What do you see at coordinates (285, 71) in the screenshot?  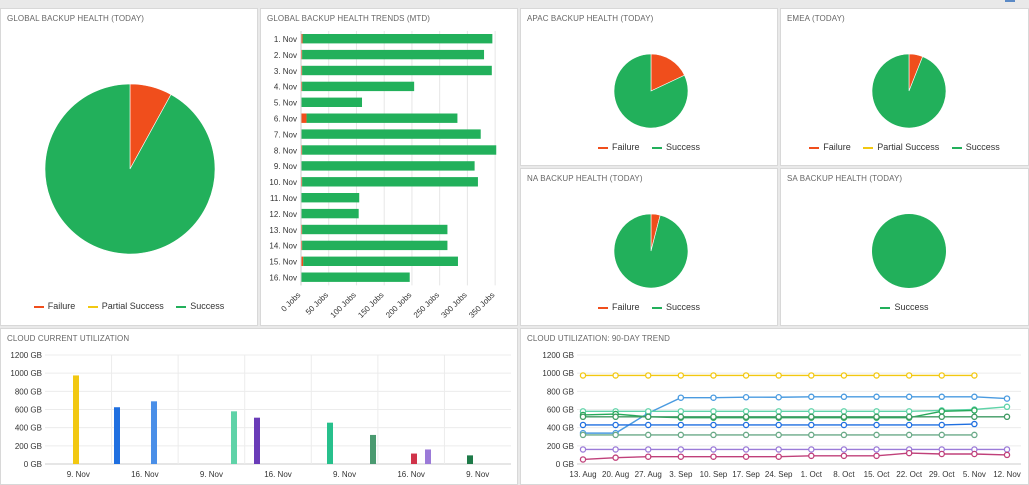 I see `y-tick-label: 3. Nov` at bounding box center [285, 71].